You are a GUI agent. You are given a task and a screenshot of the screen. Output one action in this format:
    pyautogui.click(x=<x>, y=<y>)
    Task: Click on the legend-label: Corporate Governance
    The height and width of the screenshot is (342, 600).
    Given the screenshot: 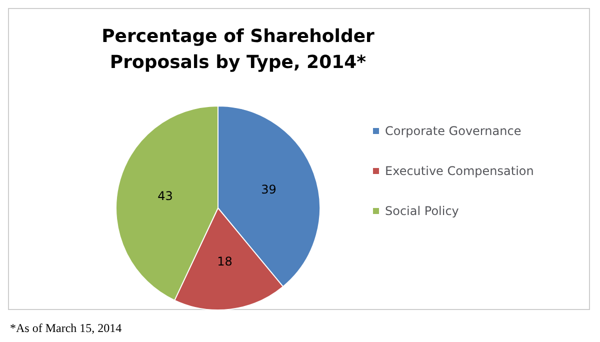 What is the action you would take?
    pyautogui.click(x=453, y=131)
    